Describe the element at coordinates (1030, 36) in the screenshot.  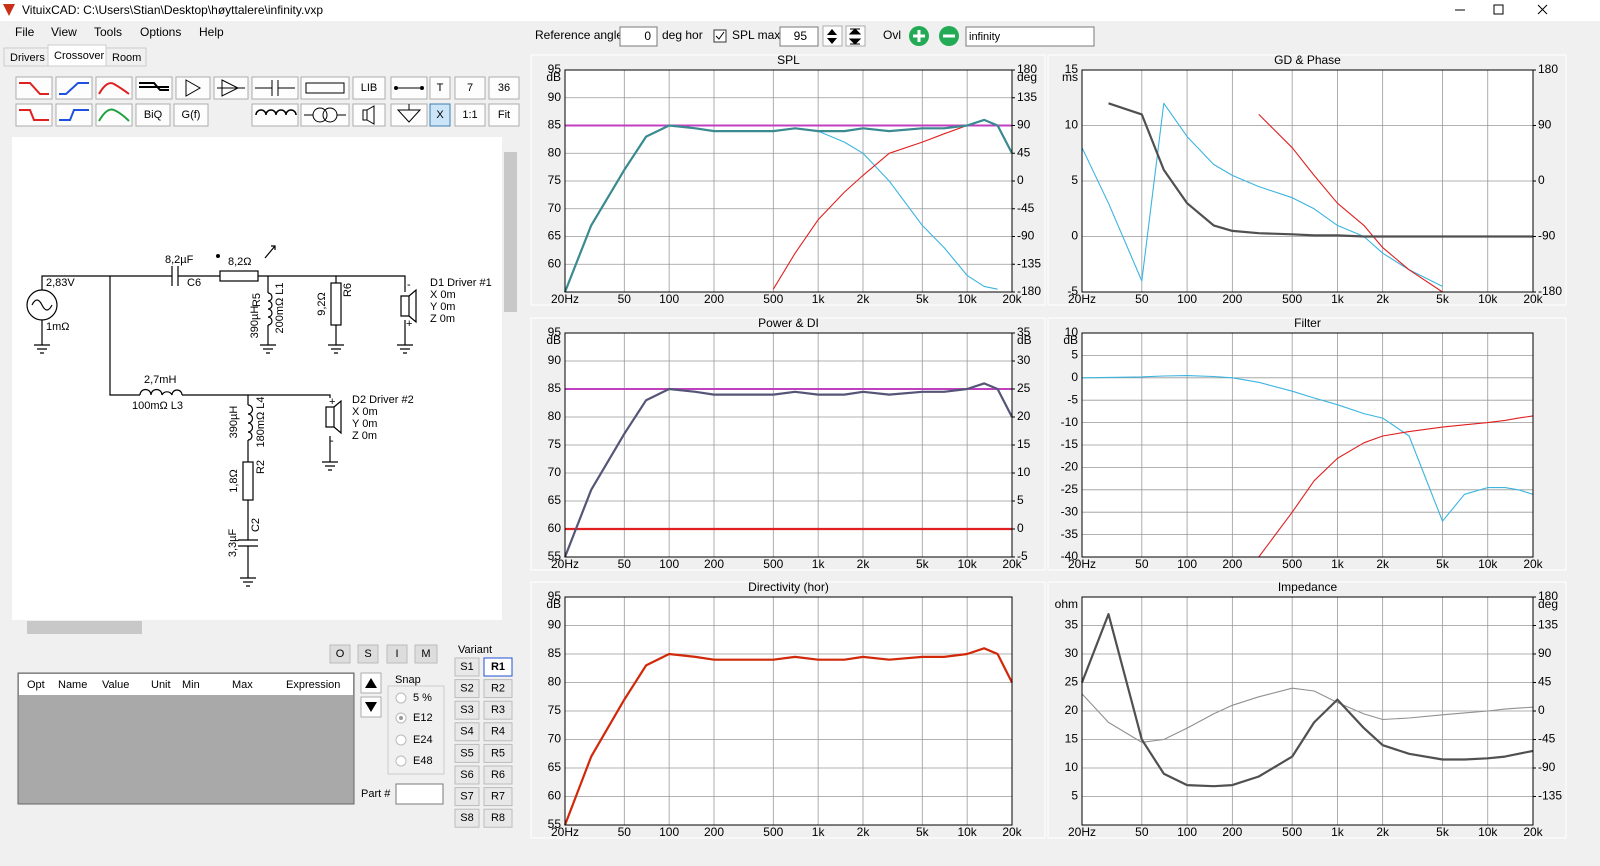
I see `name-input` at that location.